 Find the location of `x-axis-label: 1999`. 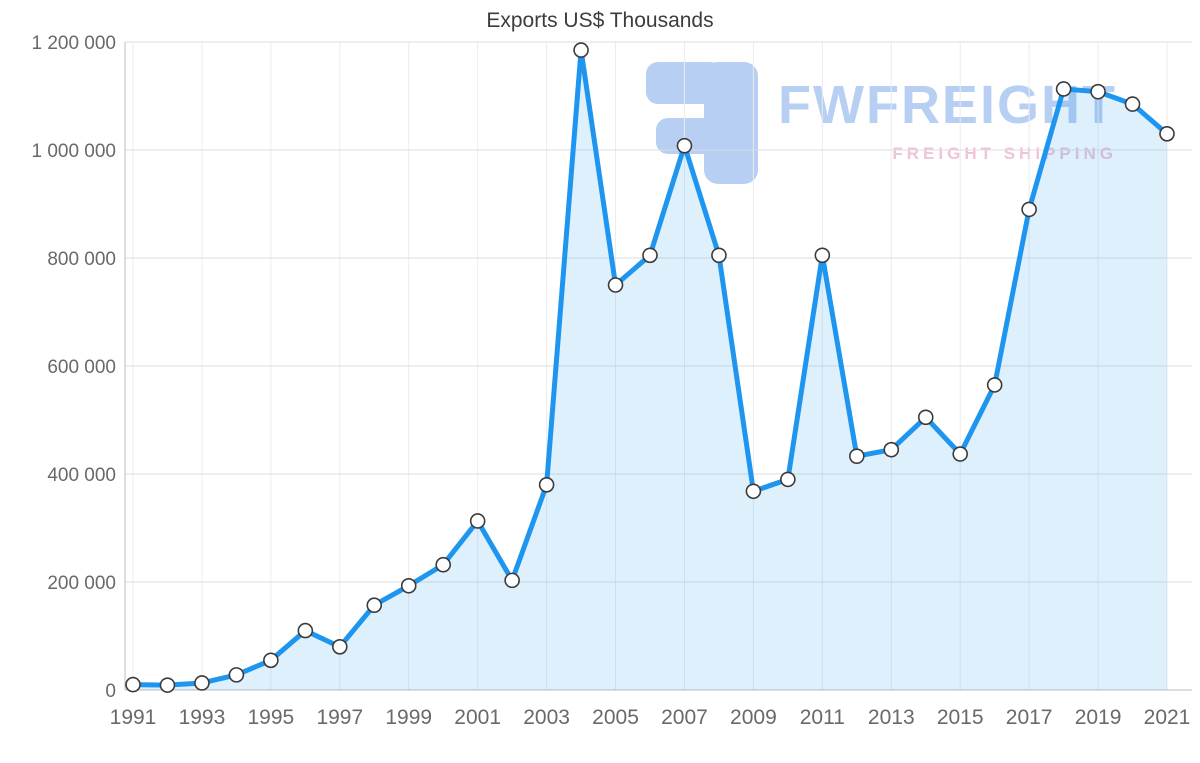

x-axis-label: 1999 is located at coordinates (408, 717).